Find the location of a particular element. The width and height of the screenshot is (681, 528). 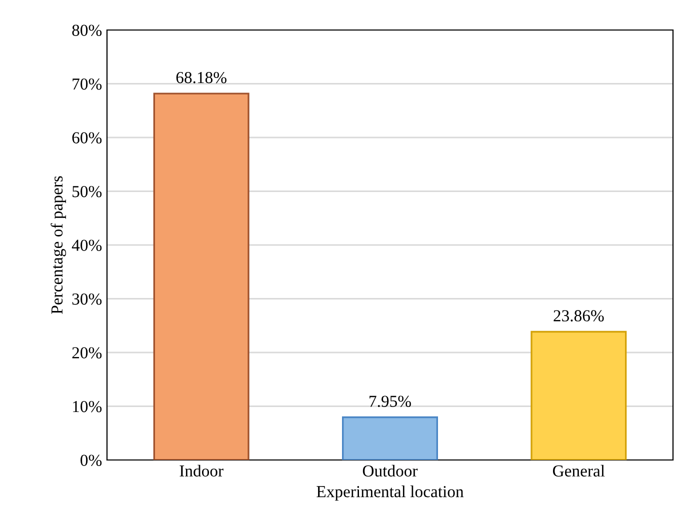

y-tick-label: 50% is located at coordinates (87, 192).